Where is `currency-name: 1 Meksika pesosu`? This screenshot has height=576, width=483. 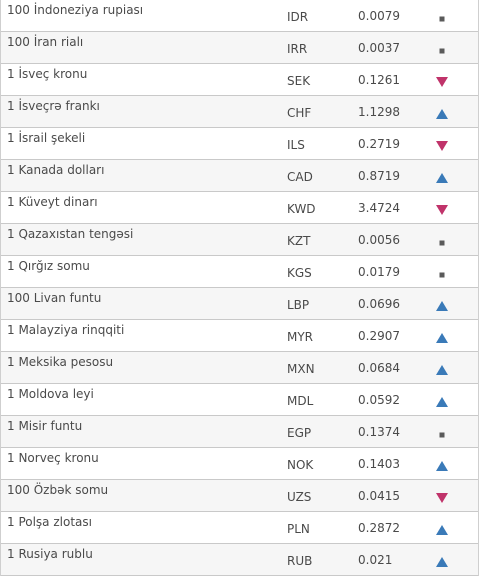
currency-name: 1 Meksika pesosu is located at coordinates (60, 362).